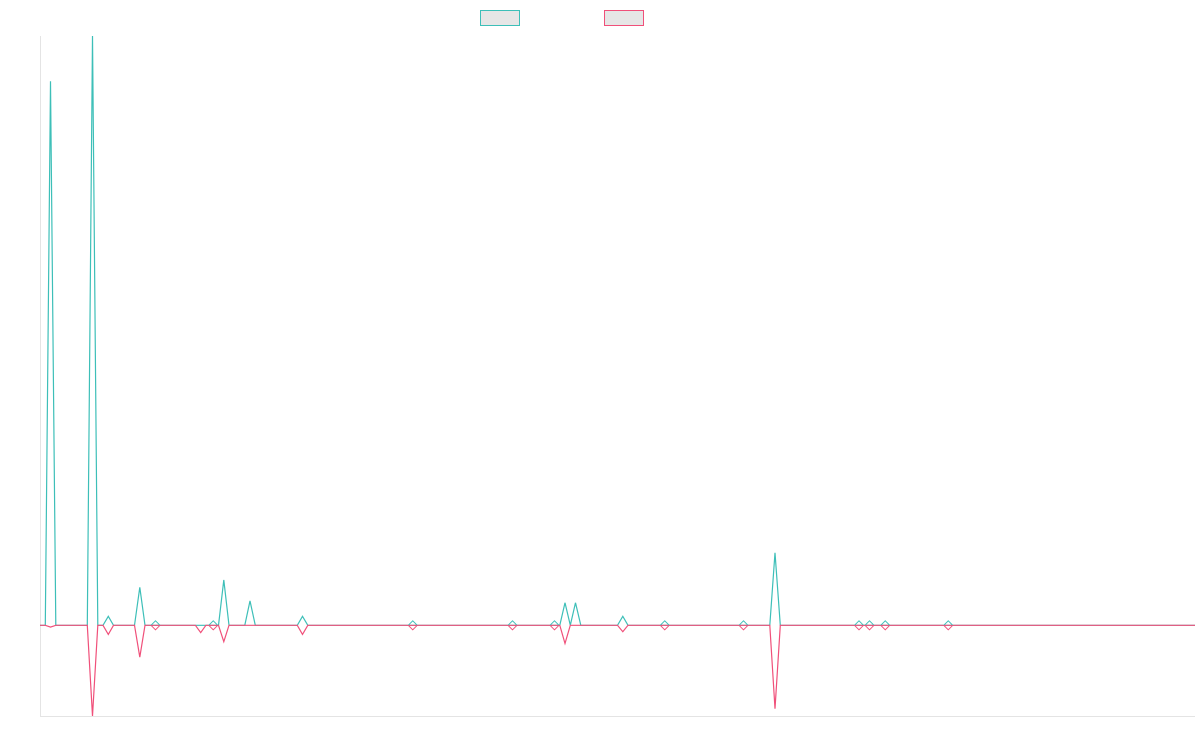 This screenshot has width=1200, height=750. What do you see at coordinates (624, 18) in the screenshot?
I see `legend-swatch-series-b` at bounding box center [624, 18].